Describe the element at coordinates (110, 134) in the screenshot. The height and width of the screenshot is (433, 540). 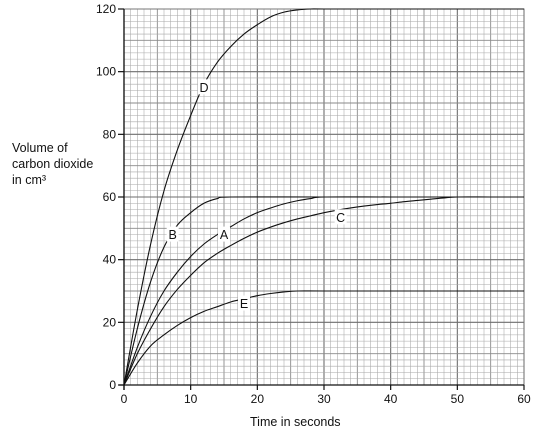
I see `y-tick-label: 80` at that location.